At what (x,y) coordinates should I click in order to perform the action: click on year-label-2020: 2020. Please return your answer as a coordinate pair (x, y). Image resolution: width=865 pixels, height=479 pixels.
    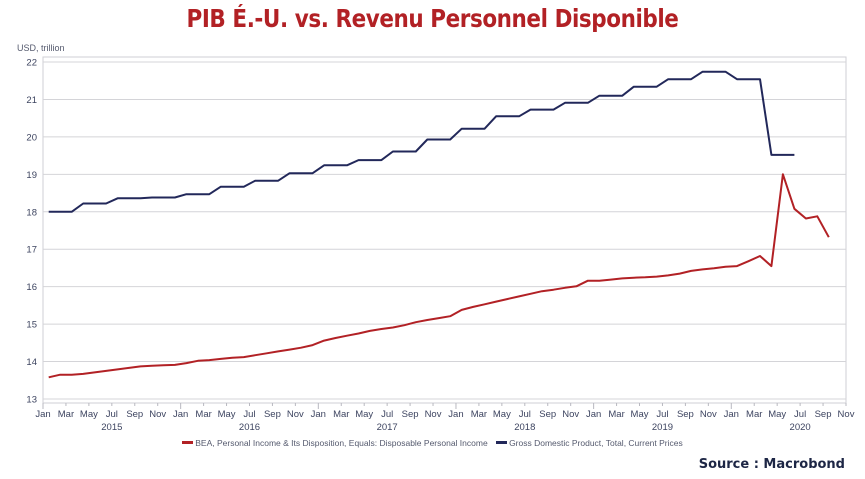
    Looking at the image, I should click on (800, 427).